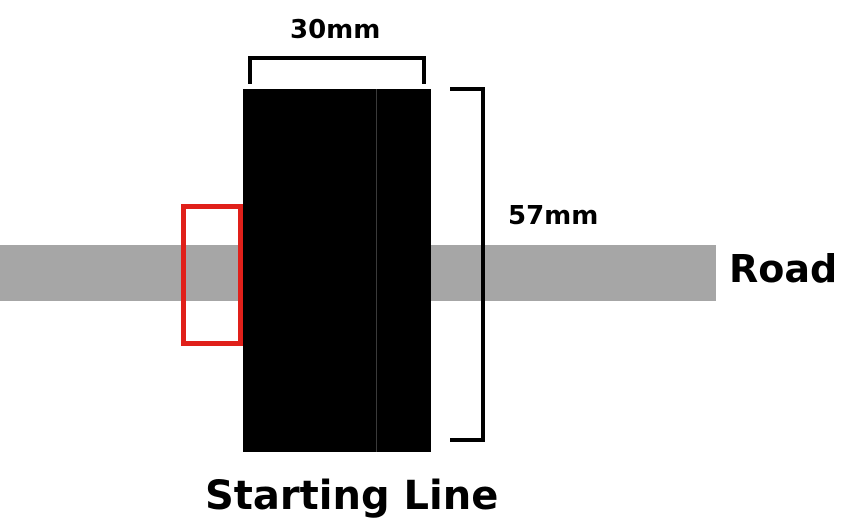 This screenshot has width=852, height=525. What do you see at coordinates (335, 30) in the screenshot?
I see `width-dimension-label: 30mm` at bounding box center [335, 30].